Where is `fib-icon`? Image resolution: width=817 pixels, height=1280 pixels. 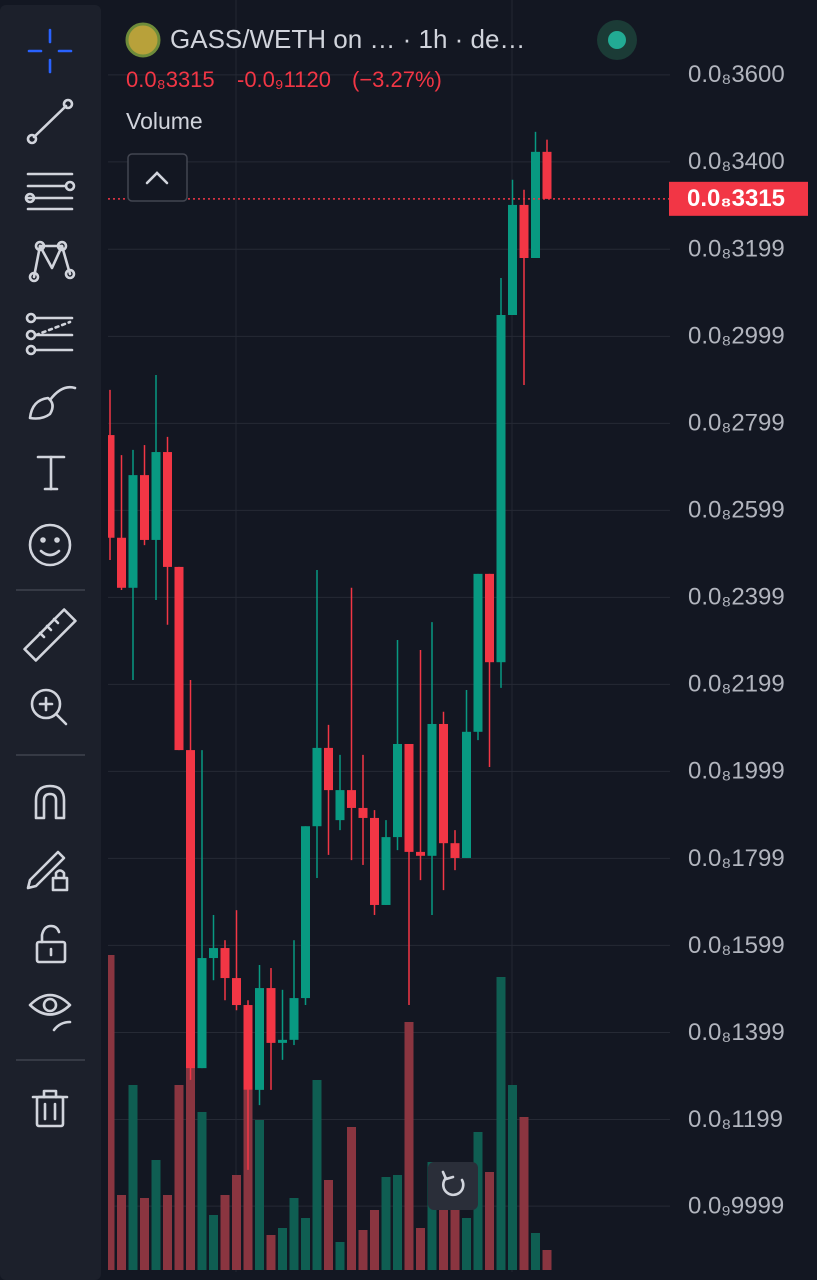 fib-icon is located at coordinates (49, 334).